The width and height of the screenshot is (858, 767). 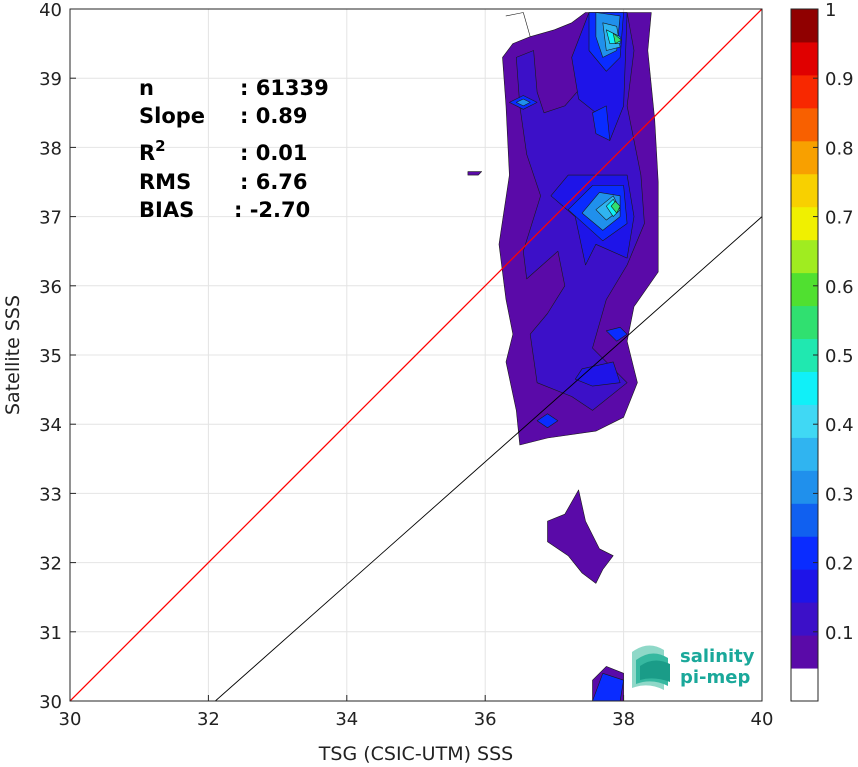 I want to click on stat-value: : 6.76, so click(x=274, y=182).